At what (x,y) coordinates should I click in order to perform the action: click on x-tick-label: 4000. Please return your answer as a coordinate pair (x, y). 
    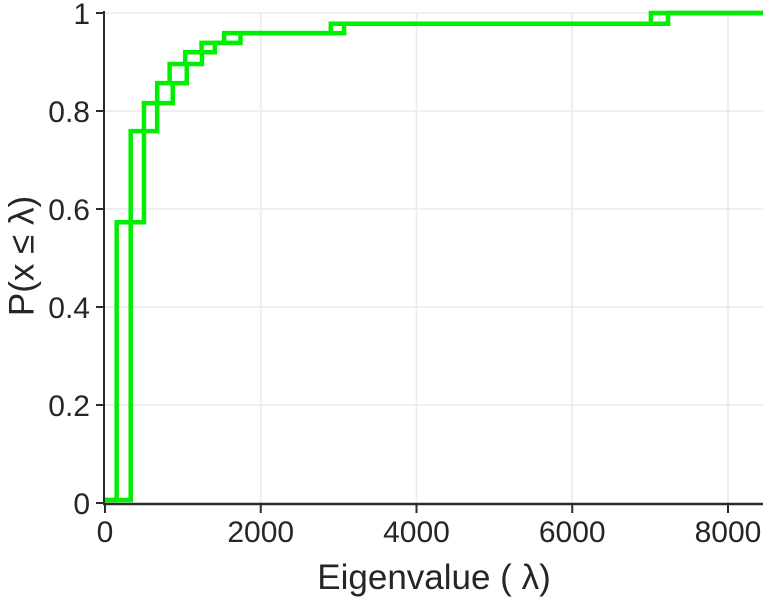
    Looking at the image, I should click on (416, 532).